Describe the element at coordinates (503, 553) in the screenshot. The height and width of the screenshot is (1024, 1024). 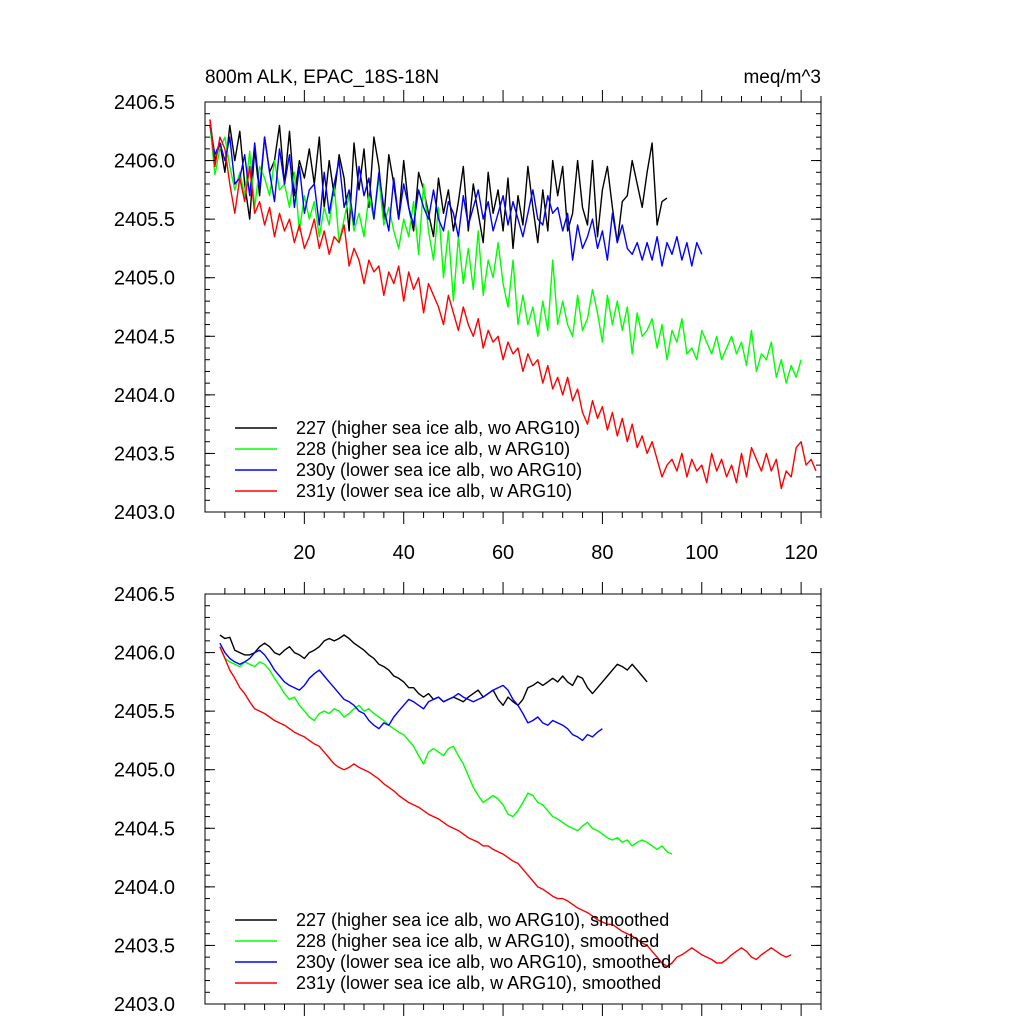
I see `x-tick-label: 60` at that location.